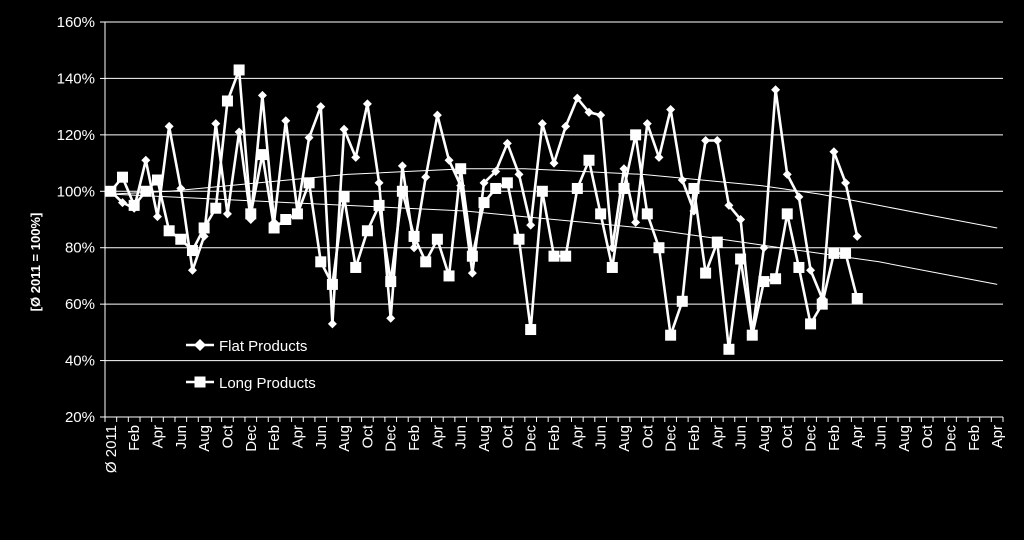 The width and height of the screenshot is (1024, 540). Describe the element at coordinates (76, 191) in the screenshot. I see `y-tick-label-100: 100%` at that location.